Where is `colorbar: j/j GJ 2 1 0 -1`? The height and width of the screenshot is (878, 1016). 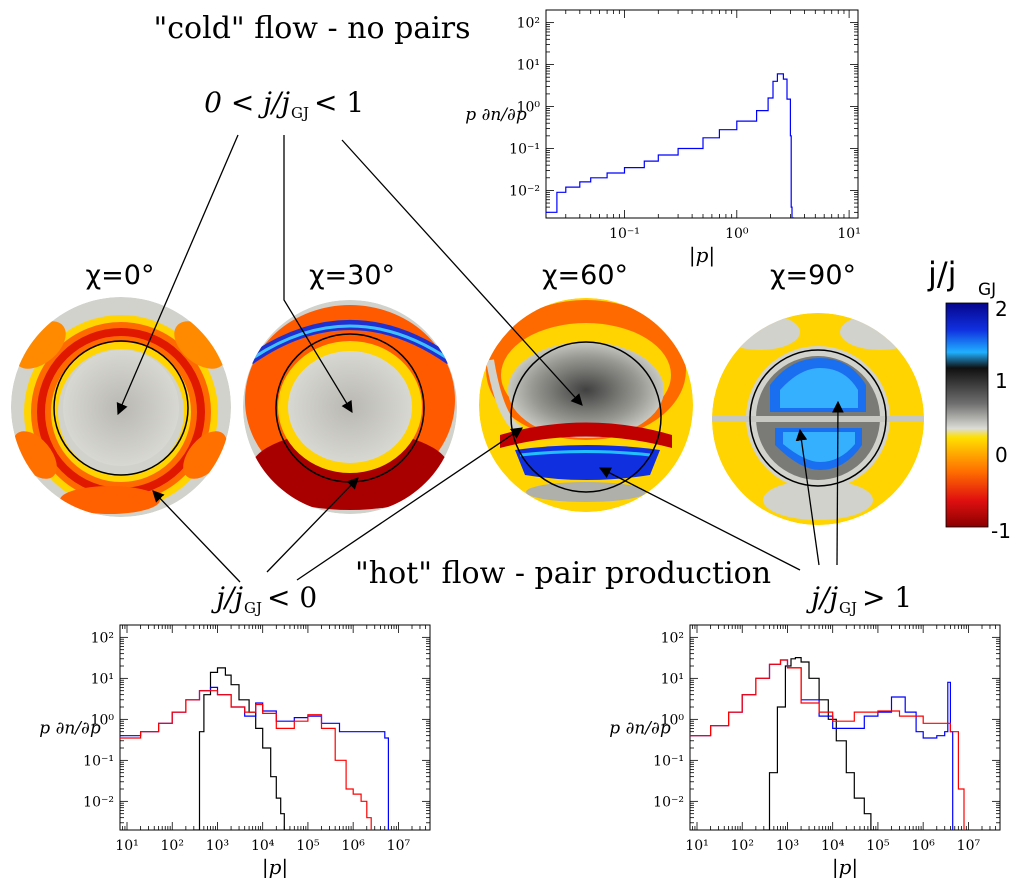
colorbar: j/j GJ 2 1 0 -1 is located at coordinates (969, 399).